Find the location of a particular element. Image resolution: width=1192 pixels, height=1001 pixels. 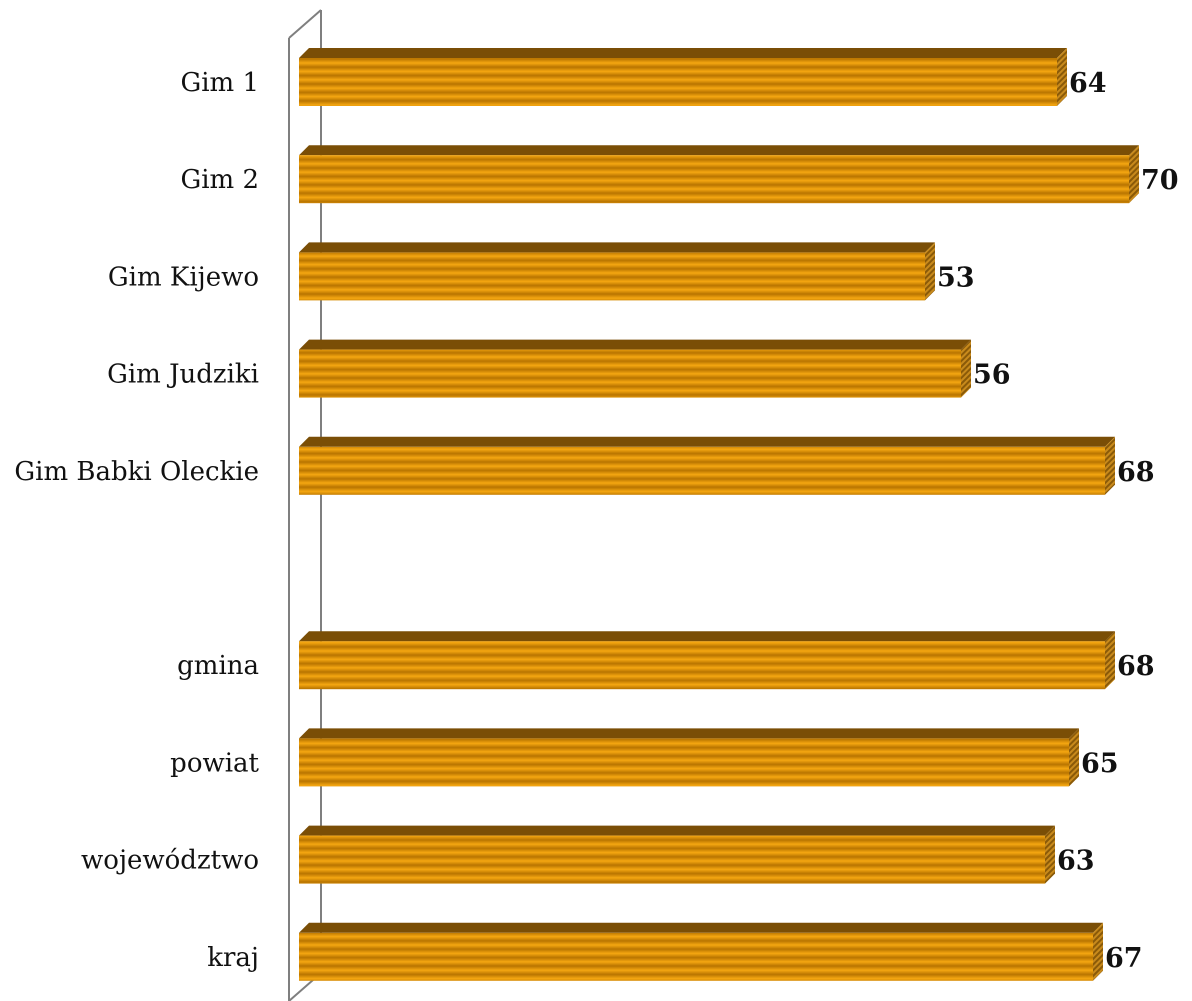

value-label: 67 is located at coordinates (1124, 958).